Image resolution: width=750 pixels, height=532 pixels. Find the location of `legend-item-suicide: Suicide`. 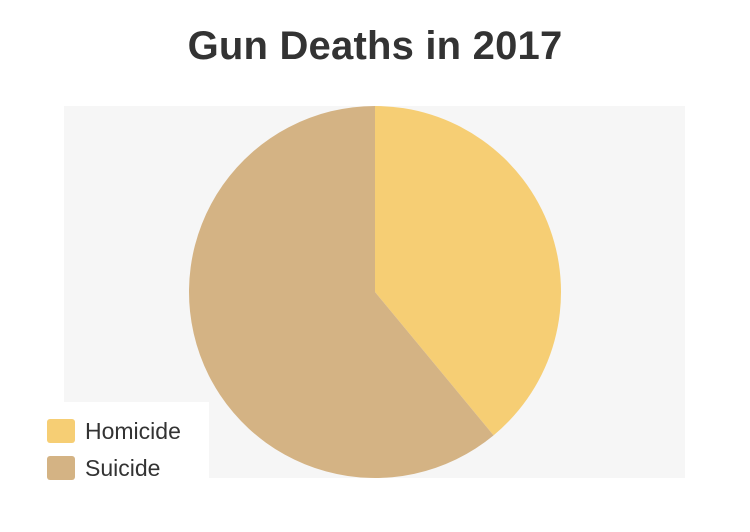

legend-item-suicide: Suicide is located at coordinates (103, 468).